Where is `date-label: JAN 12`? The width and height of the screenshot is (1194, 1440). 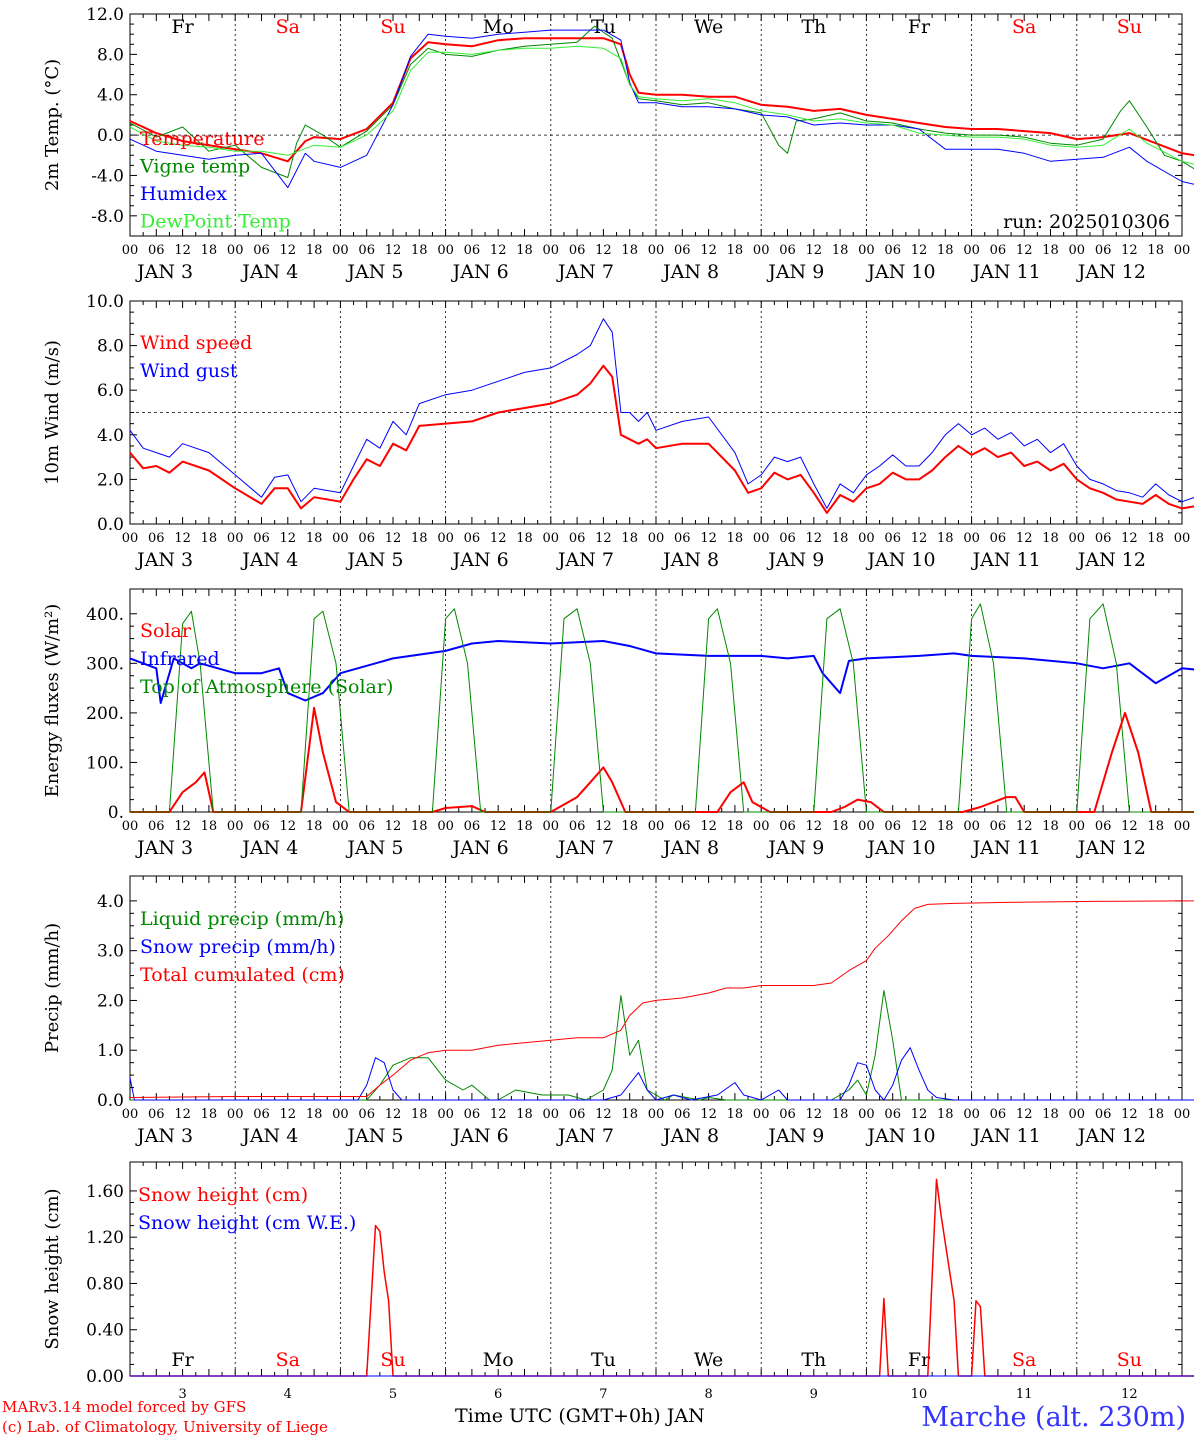 date-label: JAN 12 is located at coordinates (1111, 848).